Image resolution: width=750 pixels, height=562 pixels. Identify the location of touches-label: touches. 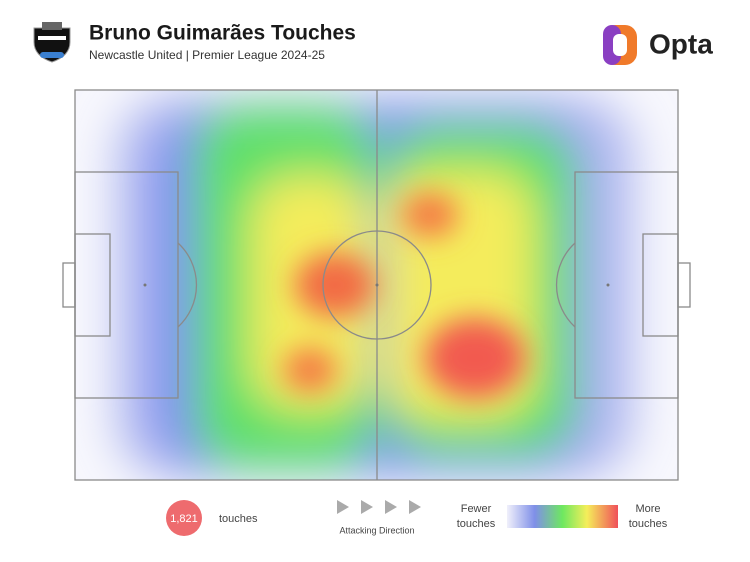
(238, 519).